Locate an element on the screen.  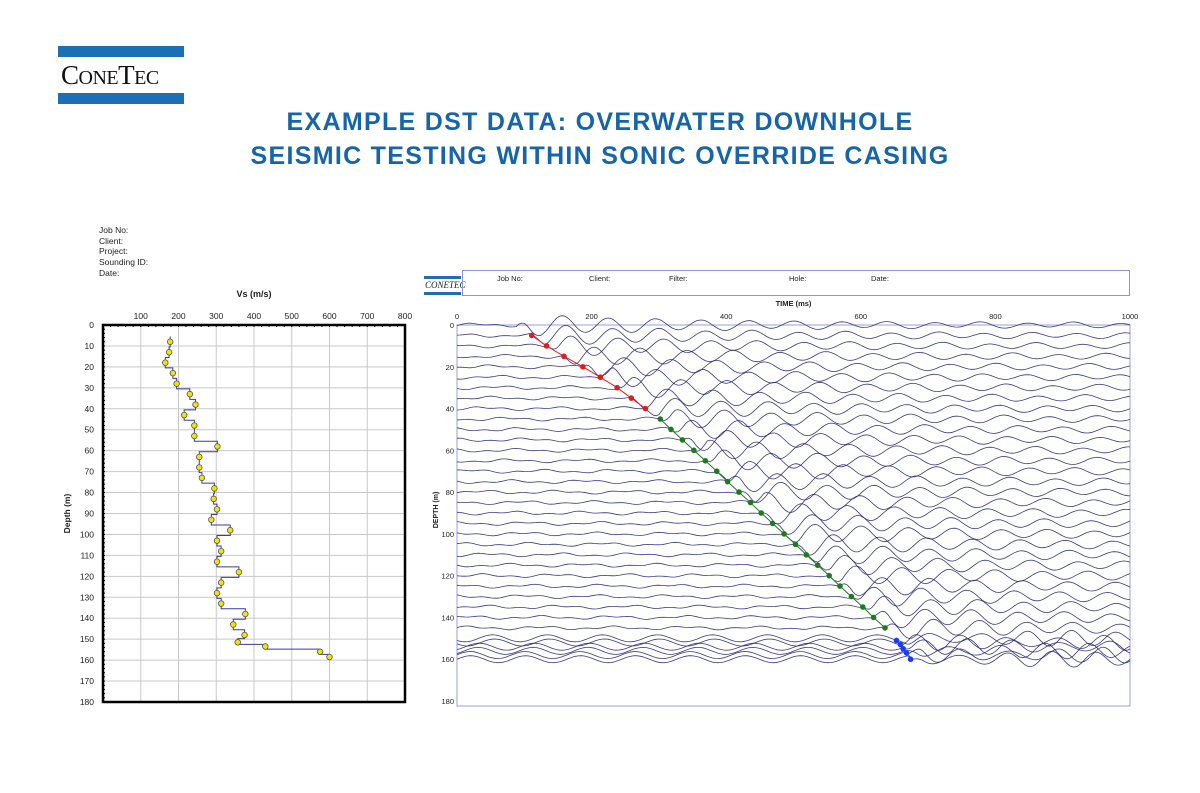
y-tick-label: 40 is located at coordinates (90, 409).